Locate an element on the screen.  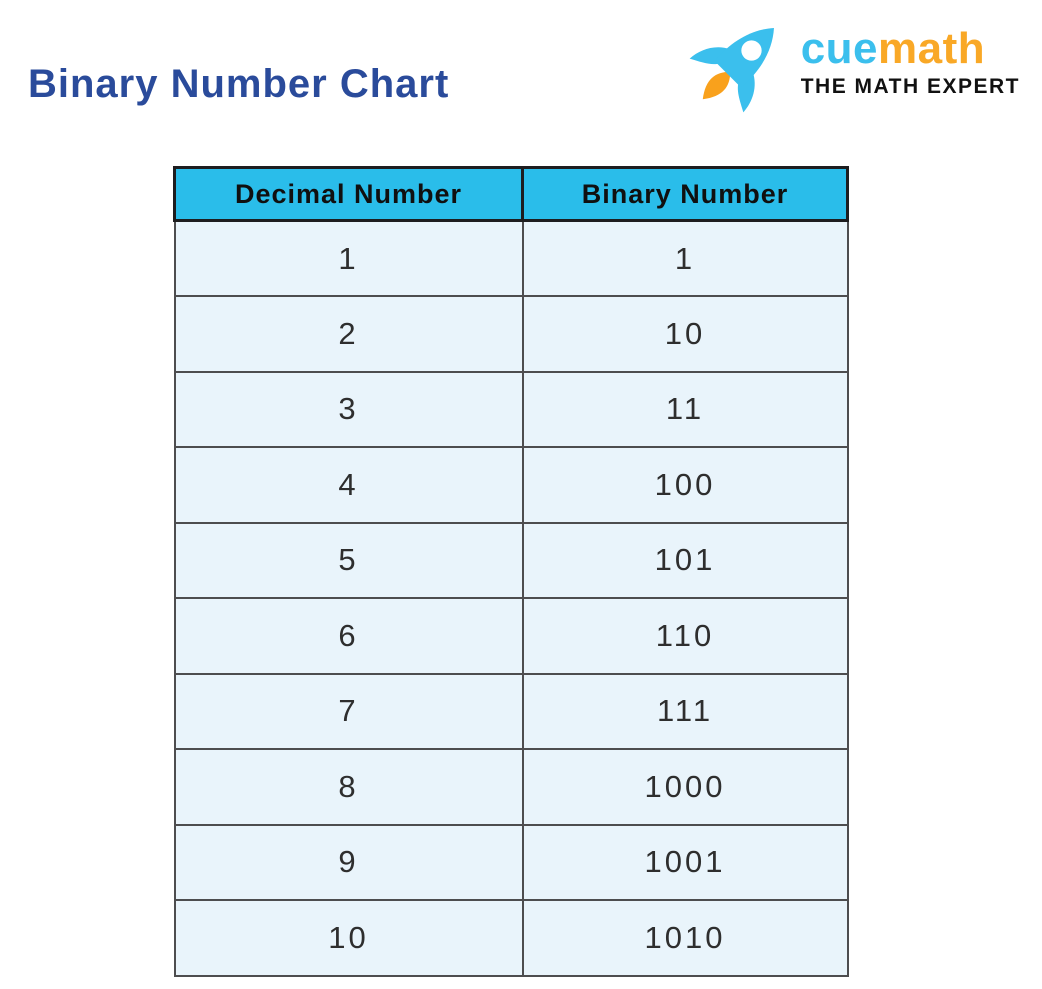
table-row: 2 10 is located at coordinates (511, 334).